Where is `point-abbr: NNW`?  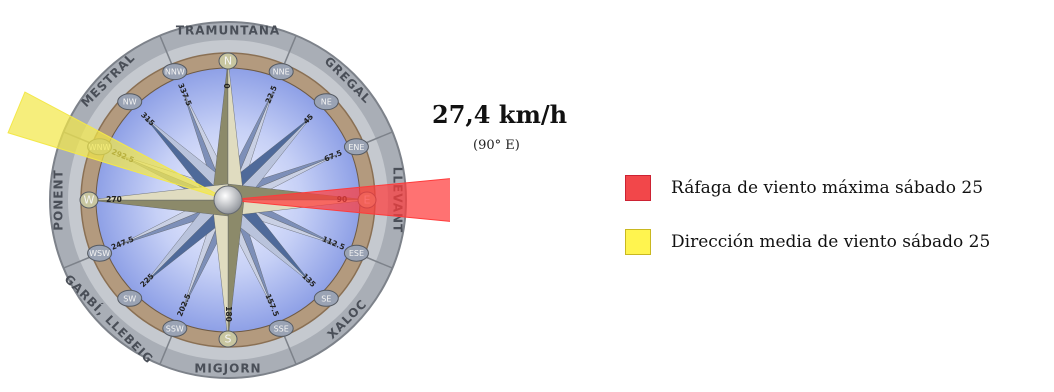
point-abbr: NNW is located at coordinates (175, 72).